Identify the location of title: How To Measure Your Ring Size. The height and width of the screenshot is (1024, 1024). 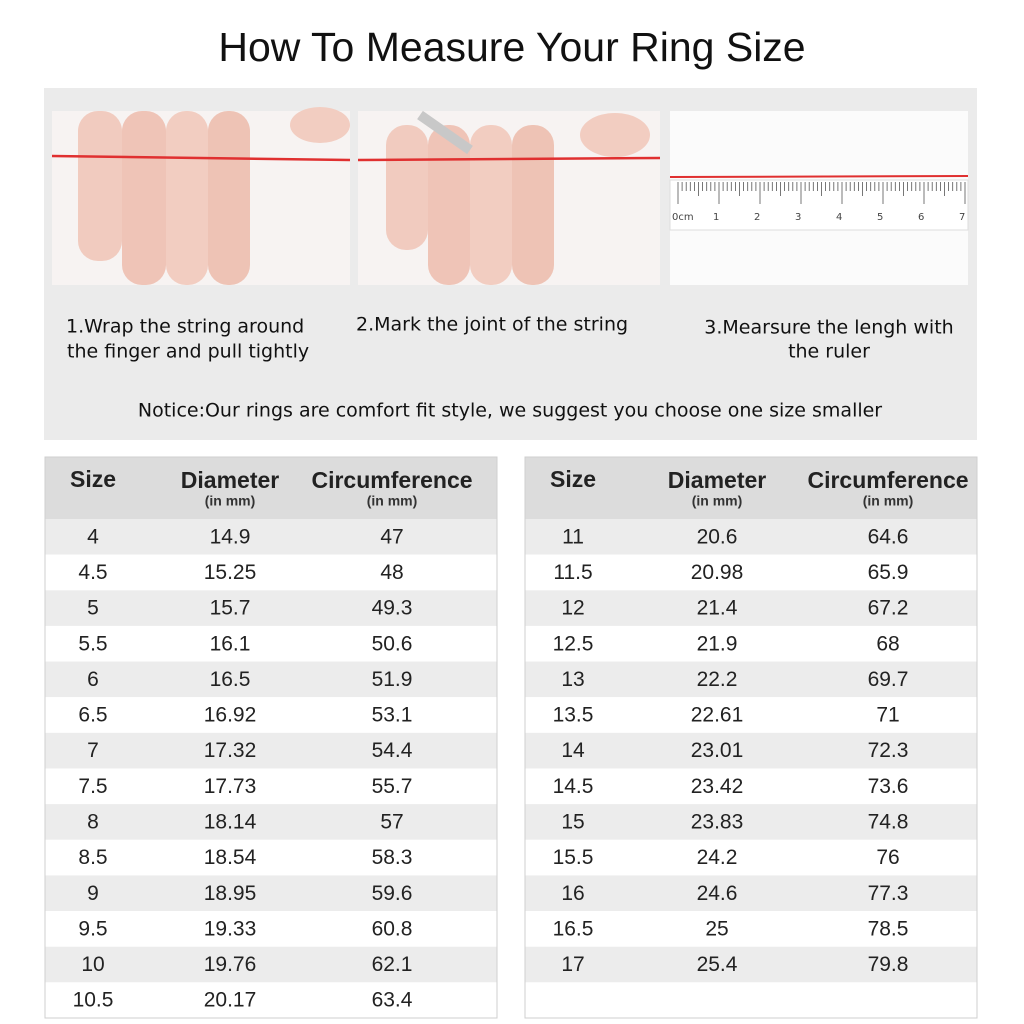
(511, 47).